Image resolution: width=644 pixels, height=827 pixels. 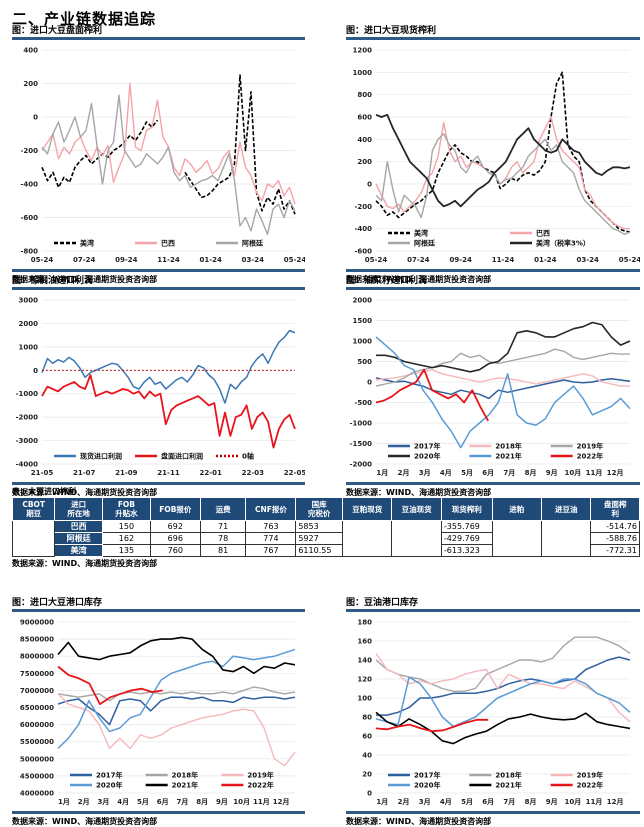 What do you see at coordinates (37, 742) in the screenshot?
I see `svg-text: 5500000` at bounding box center [37, 742].